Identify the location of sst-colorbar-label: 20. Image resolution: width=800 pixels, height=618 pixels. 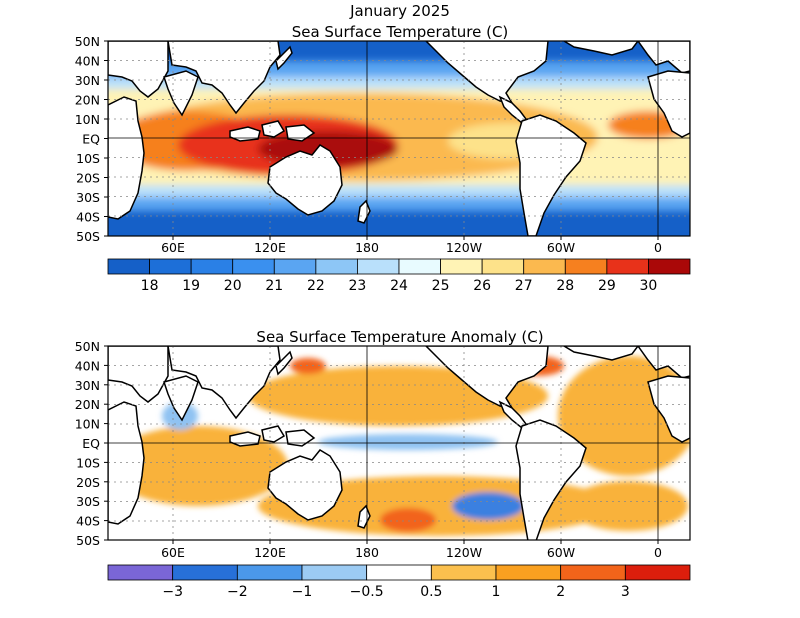
(233, 286).